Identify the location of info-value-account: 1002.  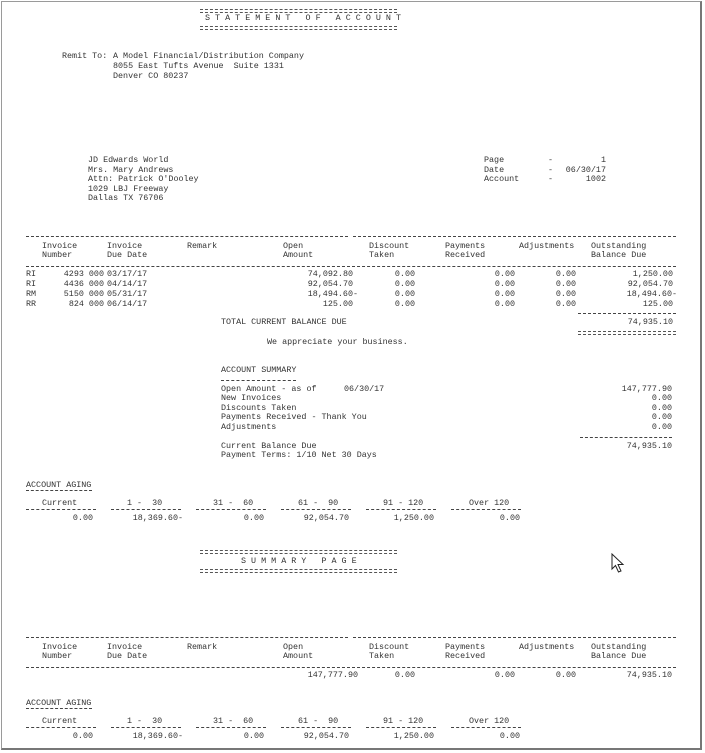
(595, 179).